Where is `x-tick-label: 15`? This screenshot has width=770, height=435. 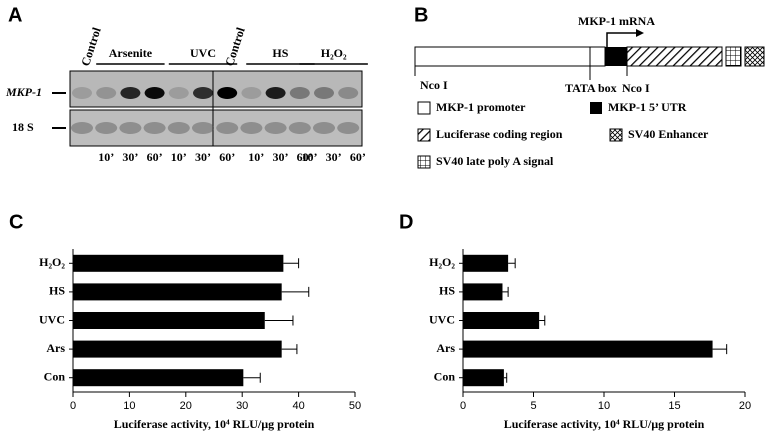 x-tick-label: 15 is located at coordinates (674, 406).